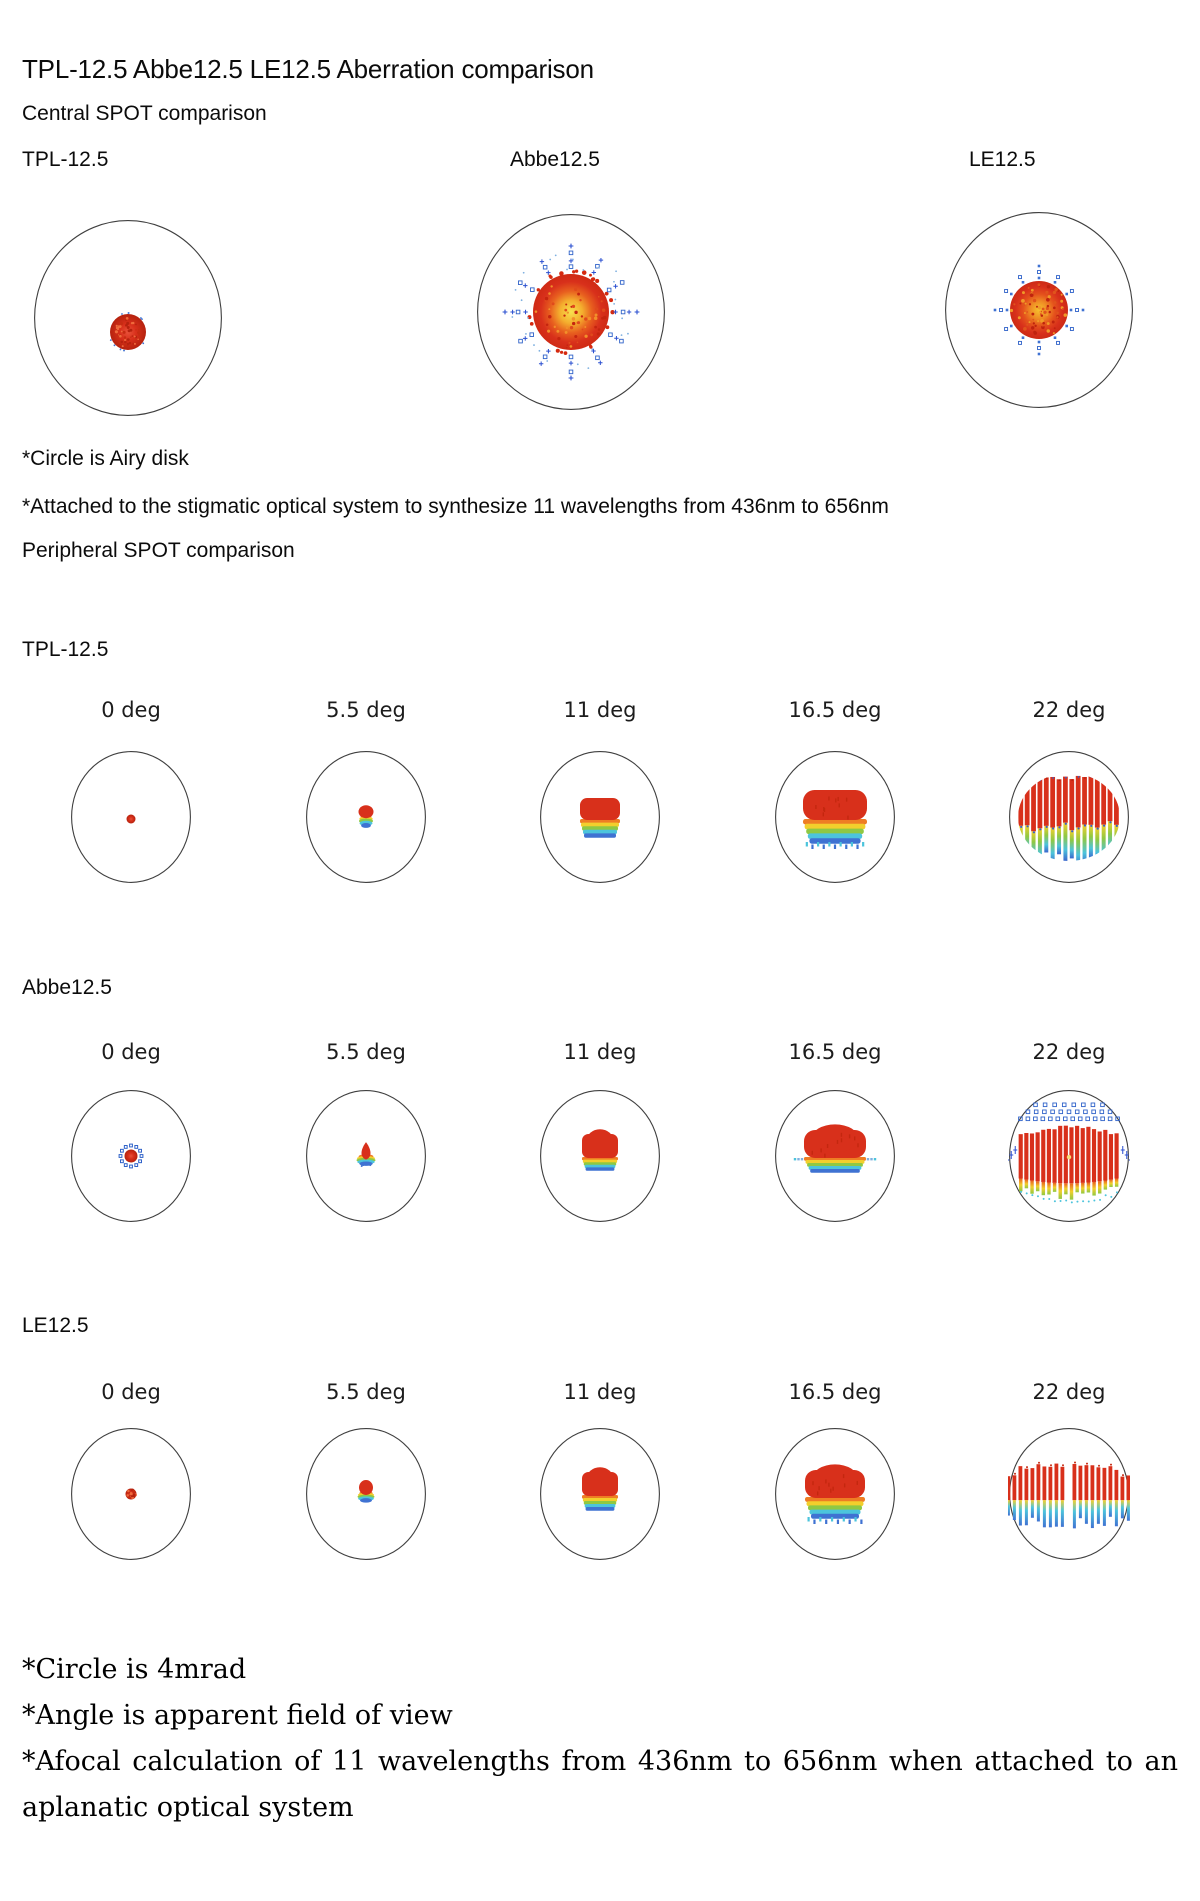 The image size is (1200, 1901). Describe the element at coordinates (134, 1669) in the screenshot. I see `footnote-circle-4mrad: *Circle is 4mrad` at that location.